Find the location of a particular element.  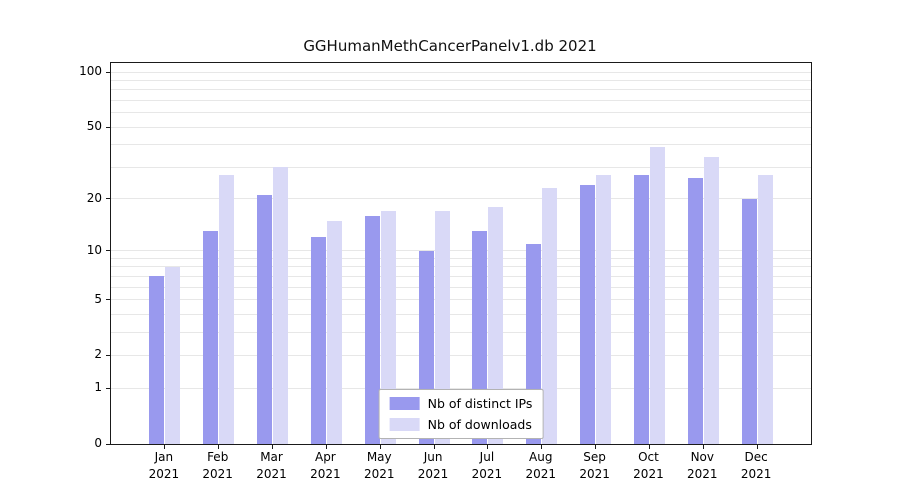

x-axis-label-jul: Jul 2021 is located at coordinates (487, 466).